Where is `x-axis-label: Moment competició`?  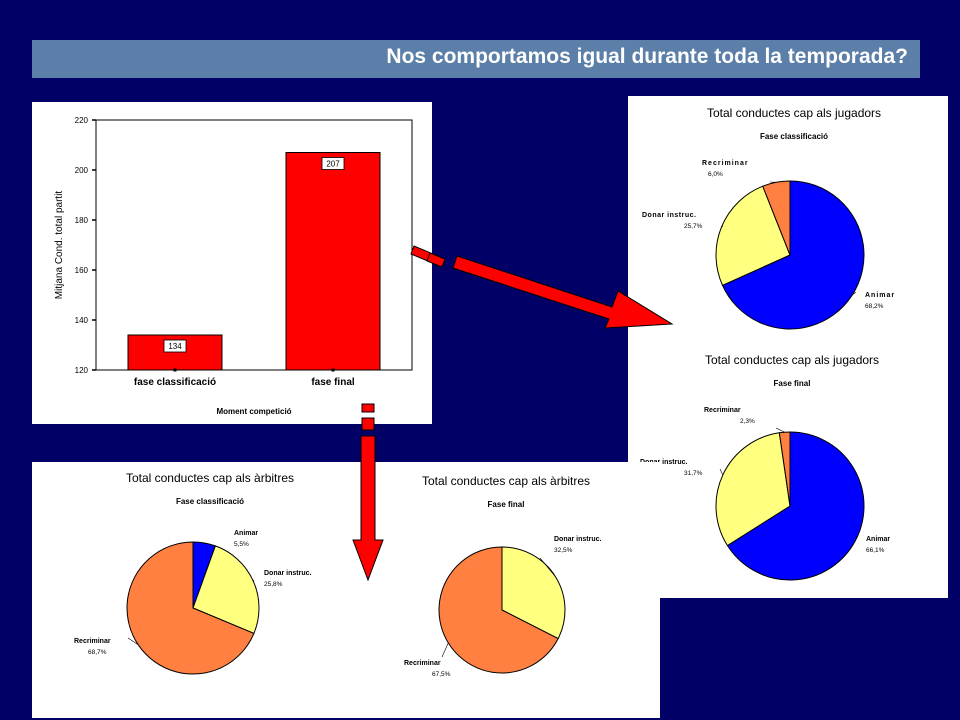
x-axis-label: Moment competició is located at coordinates (253, 411).